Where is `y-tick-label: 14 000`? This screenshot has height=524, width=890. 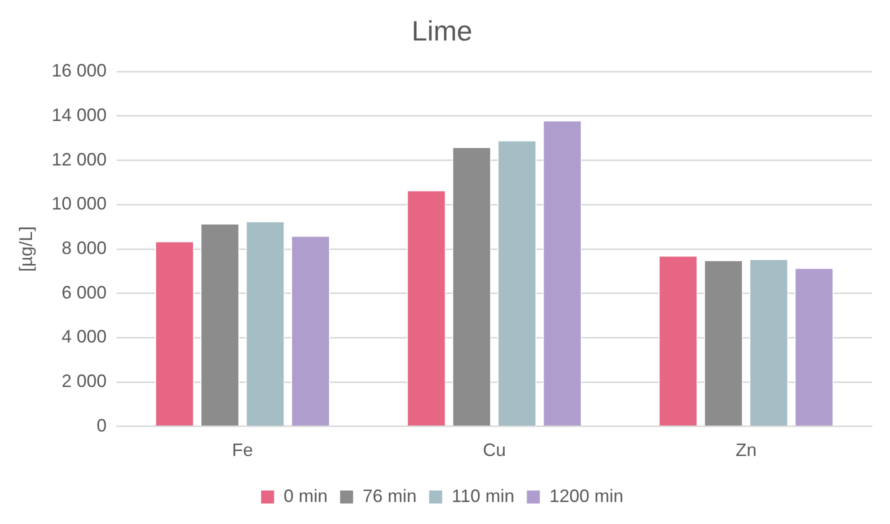
y-tick-label: 14 000 is located at coordinates (79, 114).